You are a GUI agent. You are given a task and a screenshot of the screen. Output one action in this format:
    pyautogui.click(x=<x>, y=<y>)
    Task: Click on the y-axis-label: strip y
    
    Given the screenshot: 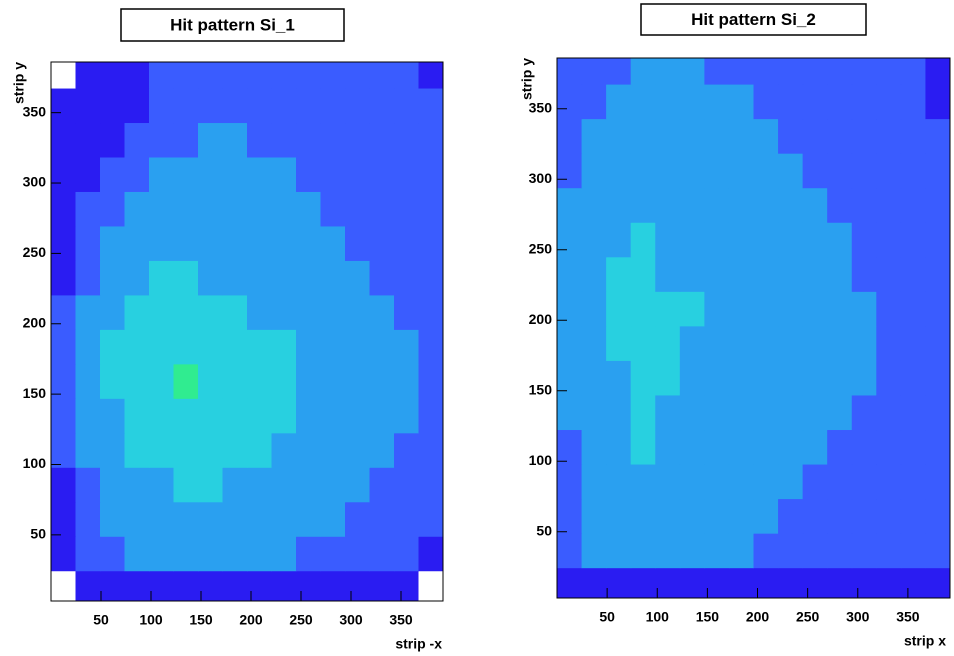 What is the action you would take?
    pyautogui.click(x=527, y=79)
    